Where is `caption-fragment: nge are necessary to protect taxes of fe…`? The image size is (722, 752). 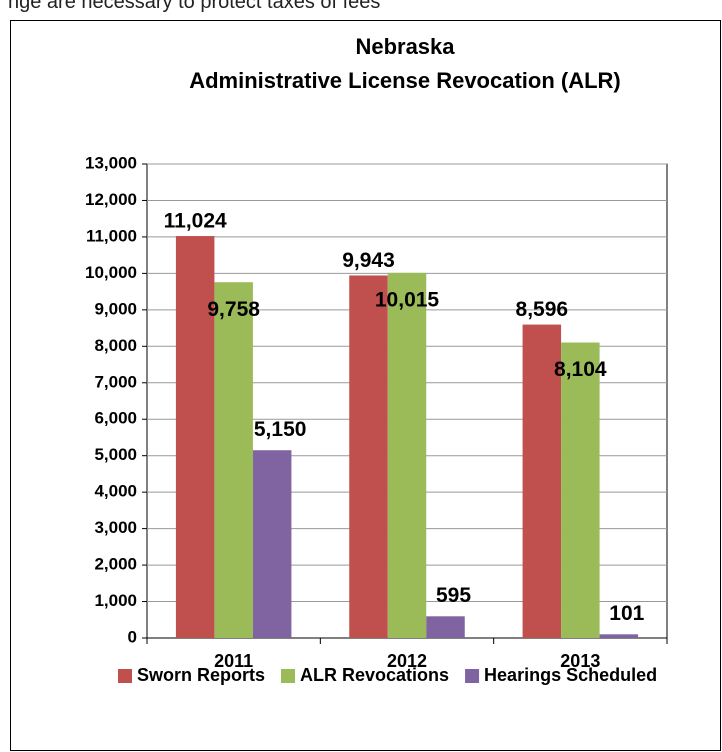 caption-fragment: nge are necessary to protect taxes of fe… is located at coordinates (194, 6).